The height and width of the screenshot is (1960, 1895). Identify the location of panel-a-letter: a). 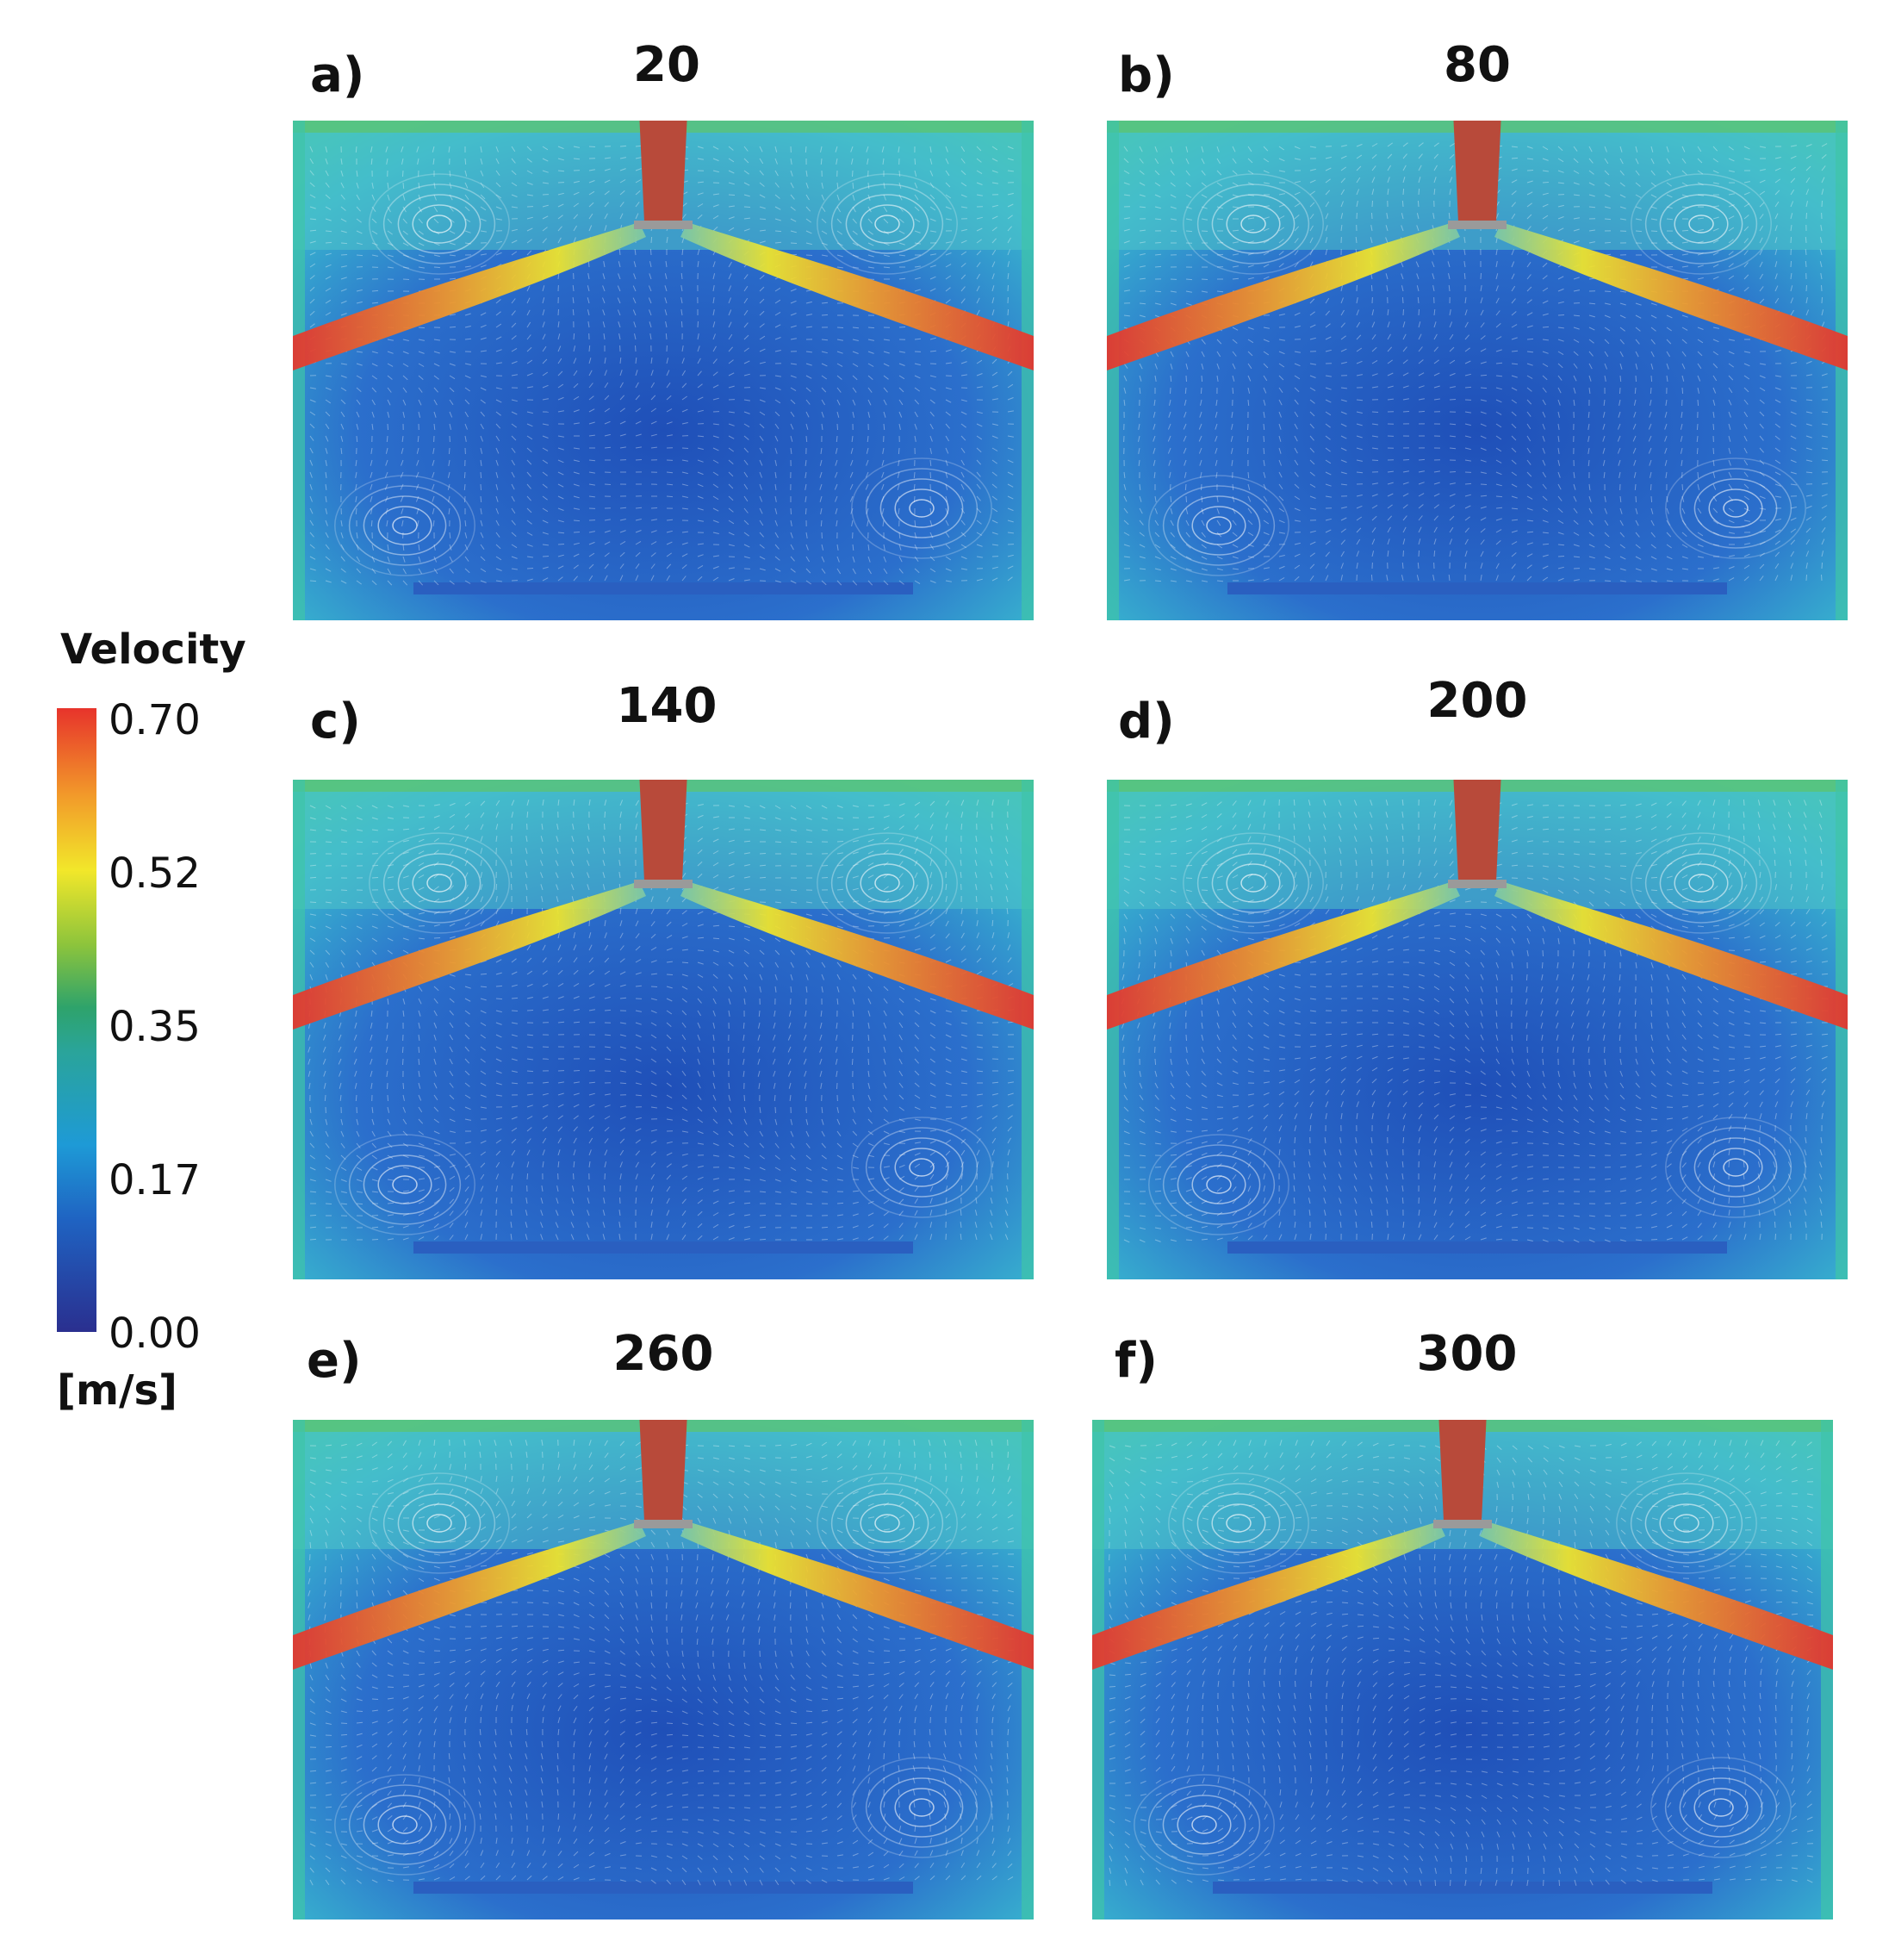
(337, 75).